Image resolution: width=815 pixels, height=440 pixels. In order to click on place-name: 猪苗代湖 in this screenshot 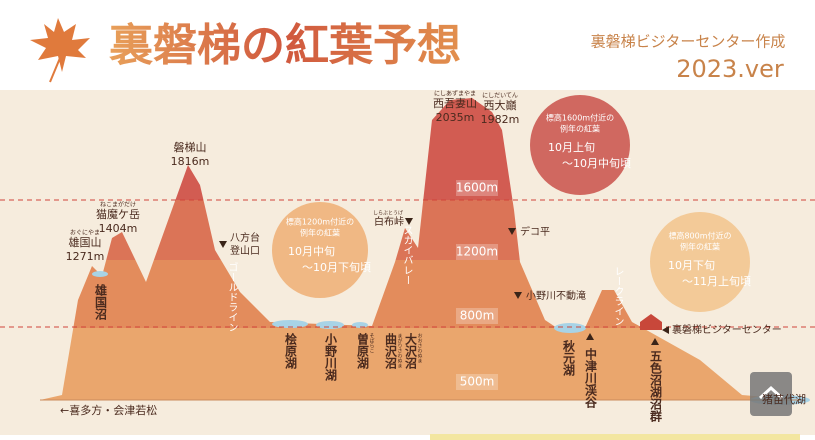, I will do `click(784, 399)`.